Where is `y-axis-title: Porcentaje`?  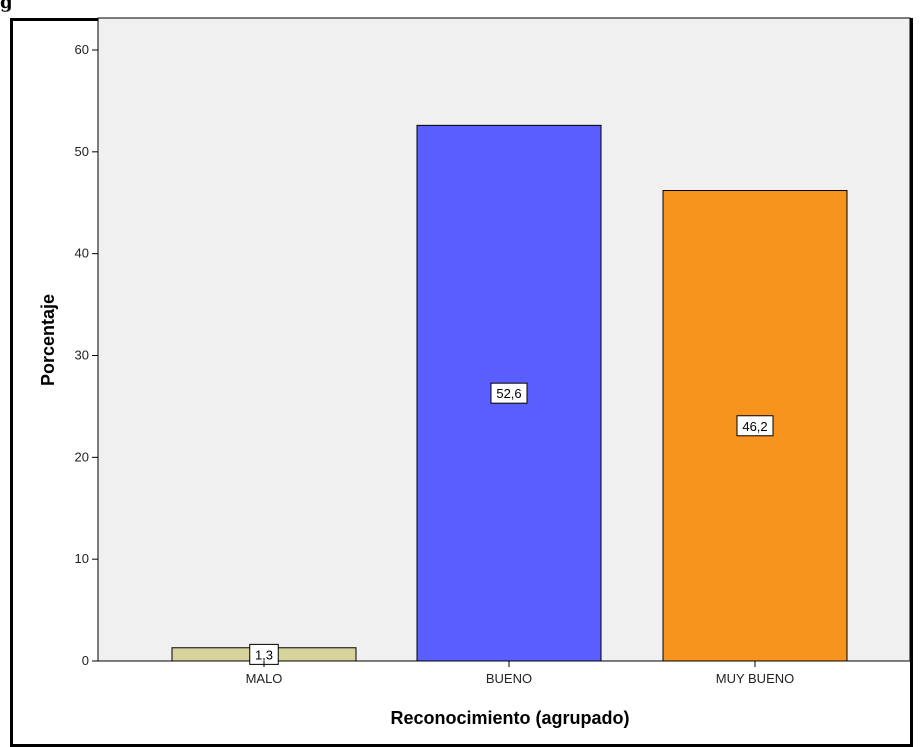 y-axis-title: Porcentaje is located at coordinates (48, 340).